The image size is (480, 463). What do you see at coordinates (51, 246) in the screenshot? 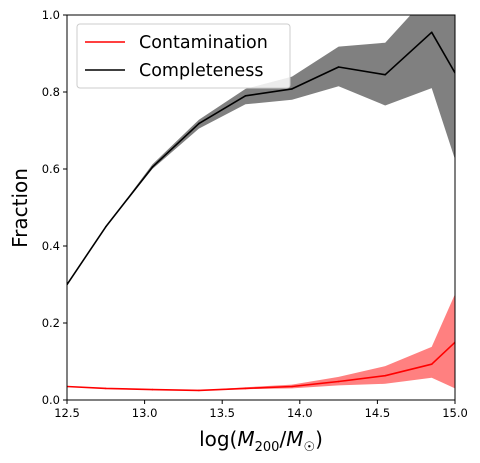
I see `y-tick-label: 0.4` at bounding box center [51, 246].